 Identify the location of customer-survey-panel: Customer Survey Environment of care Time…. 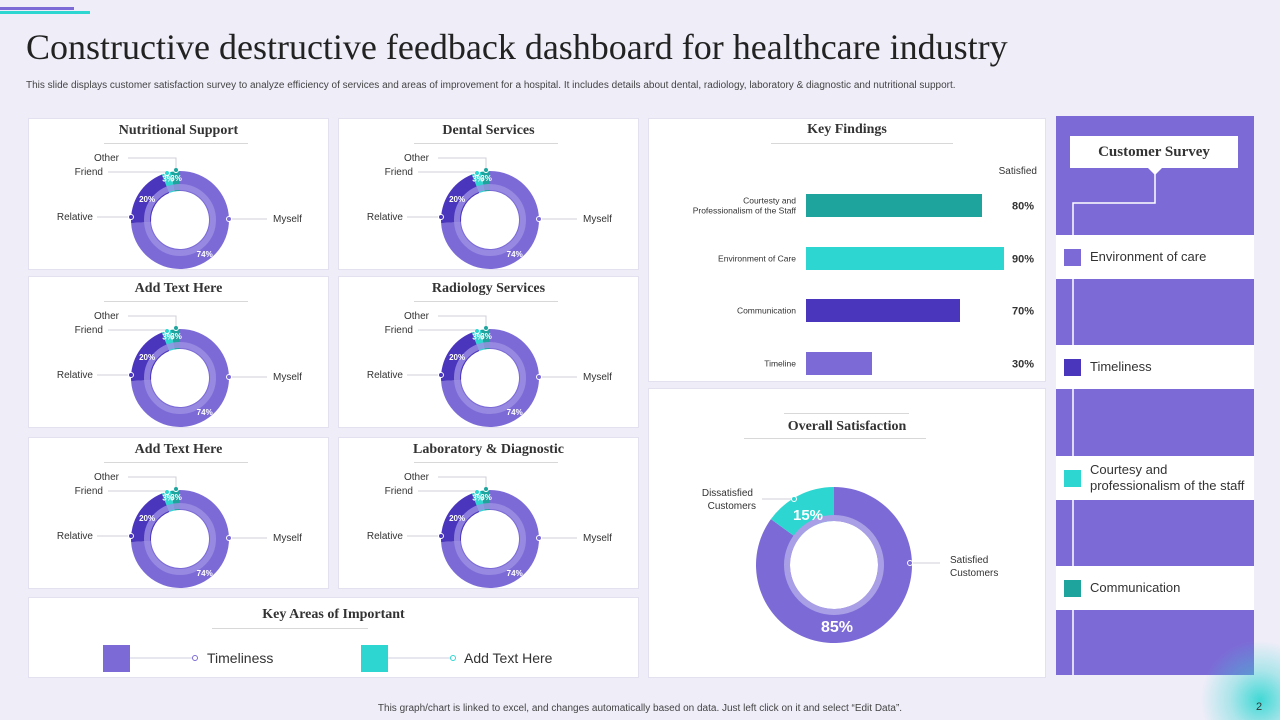
(1155, 395).